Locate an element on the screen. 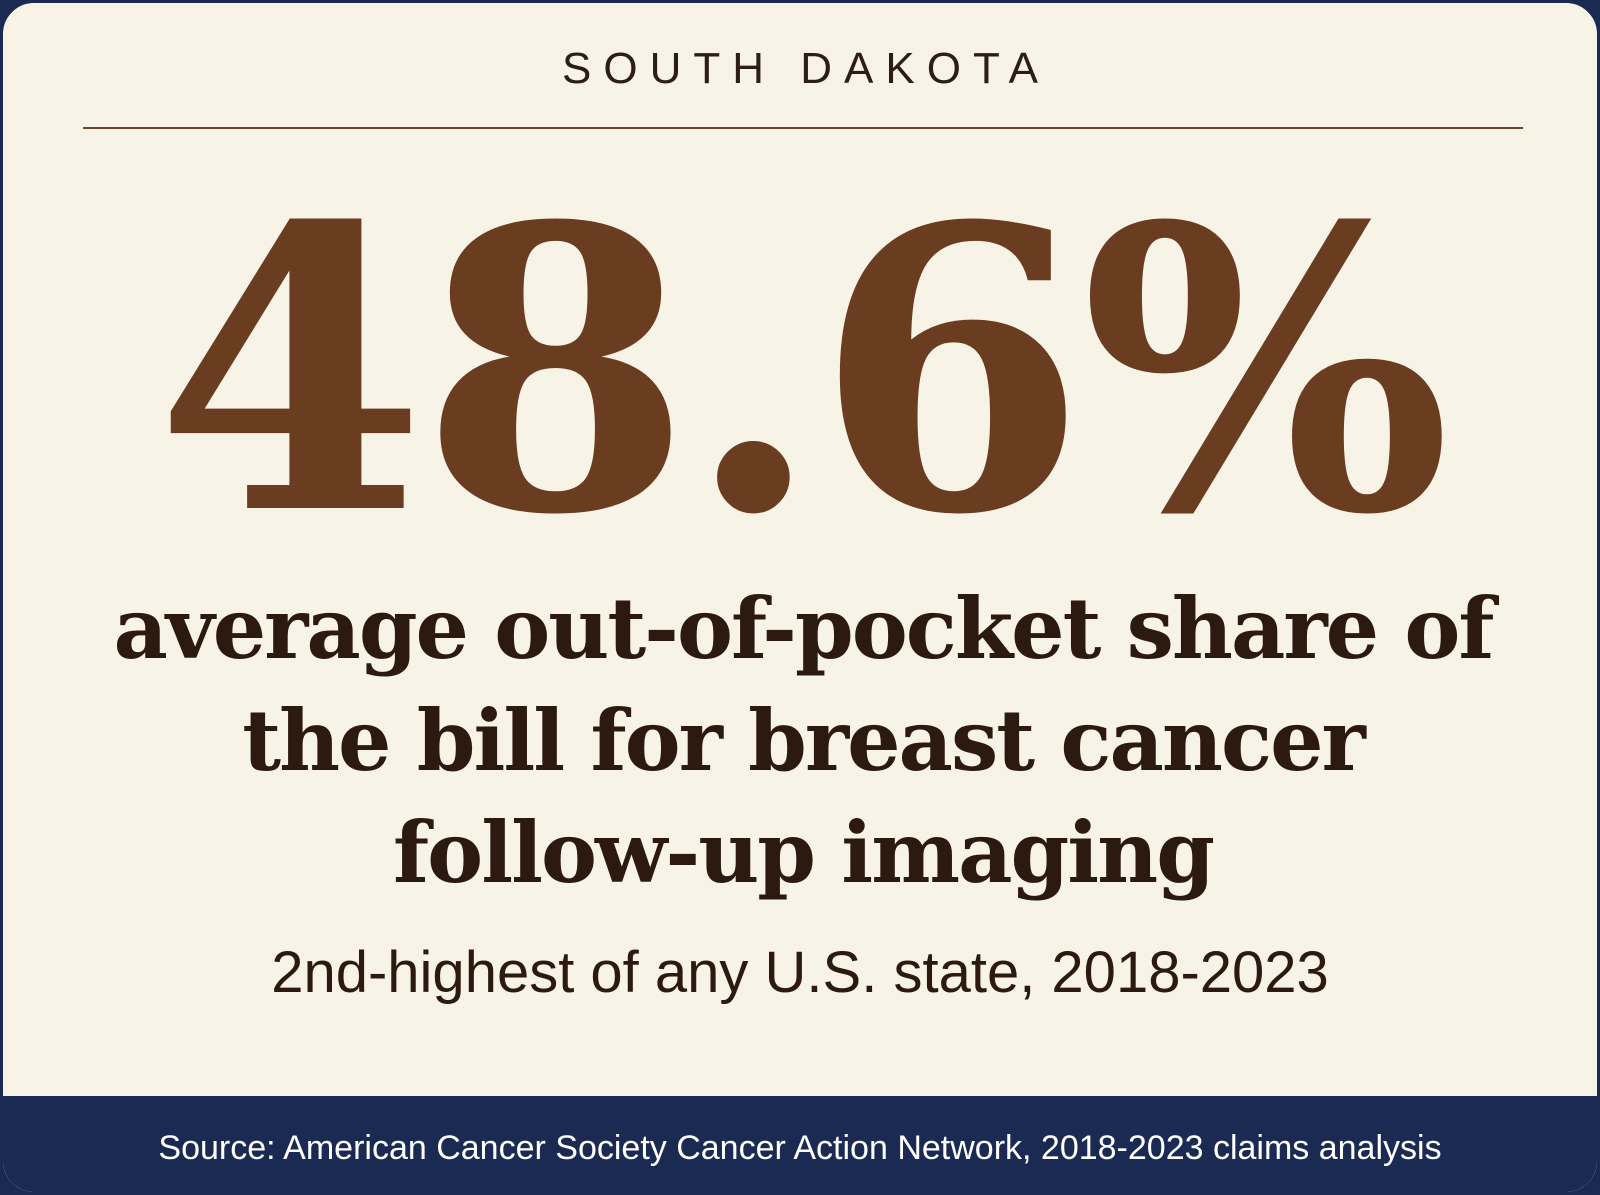 This screenshot has height=1195, width=1600. divider-line is located at coordinates (803, 128).